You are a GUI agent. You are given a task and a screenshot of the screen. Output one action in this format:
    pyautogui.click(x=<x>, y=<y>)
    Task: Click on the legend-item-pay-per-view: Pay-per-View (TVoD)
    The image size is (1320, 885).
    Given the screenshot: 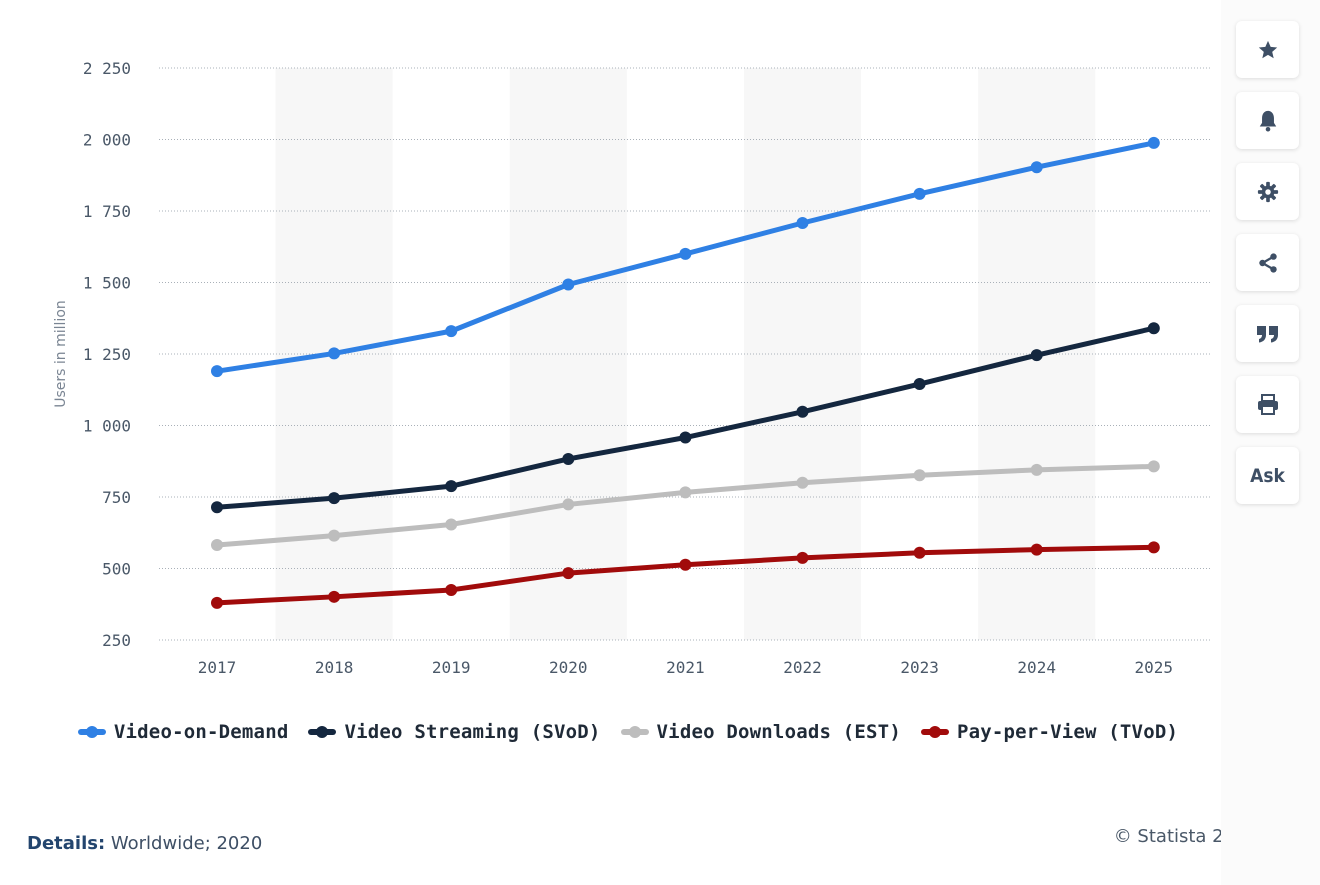 What is the action you would take?
    pyautogui.click(x=1049, y=732)
    